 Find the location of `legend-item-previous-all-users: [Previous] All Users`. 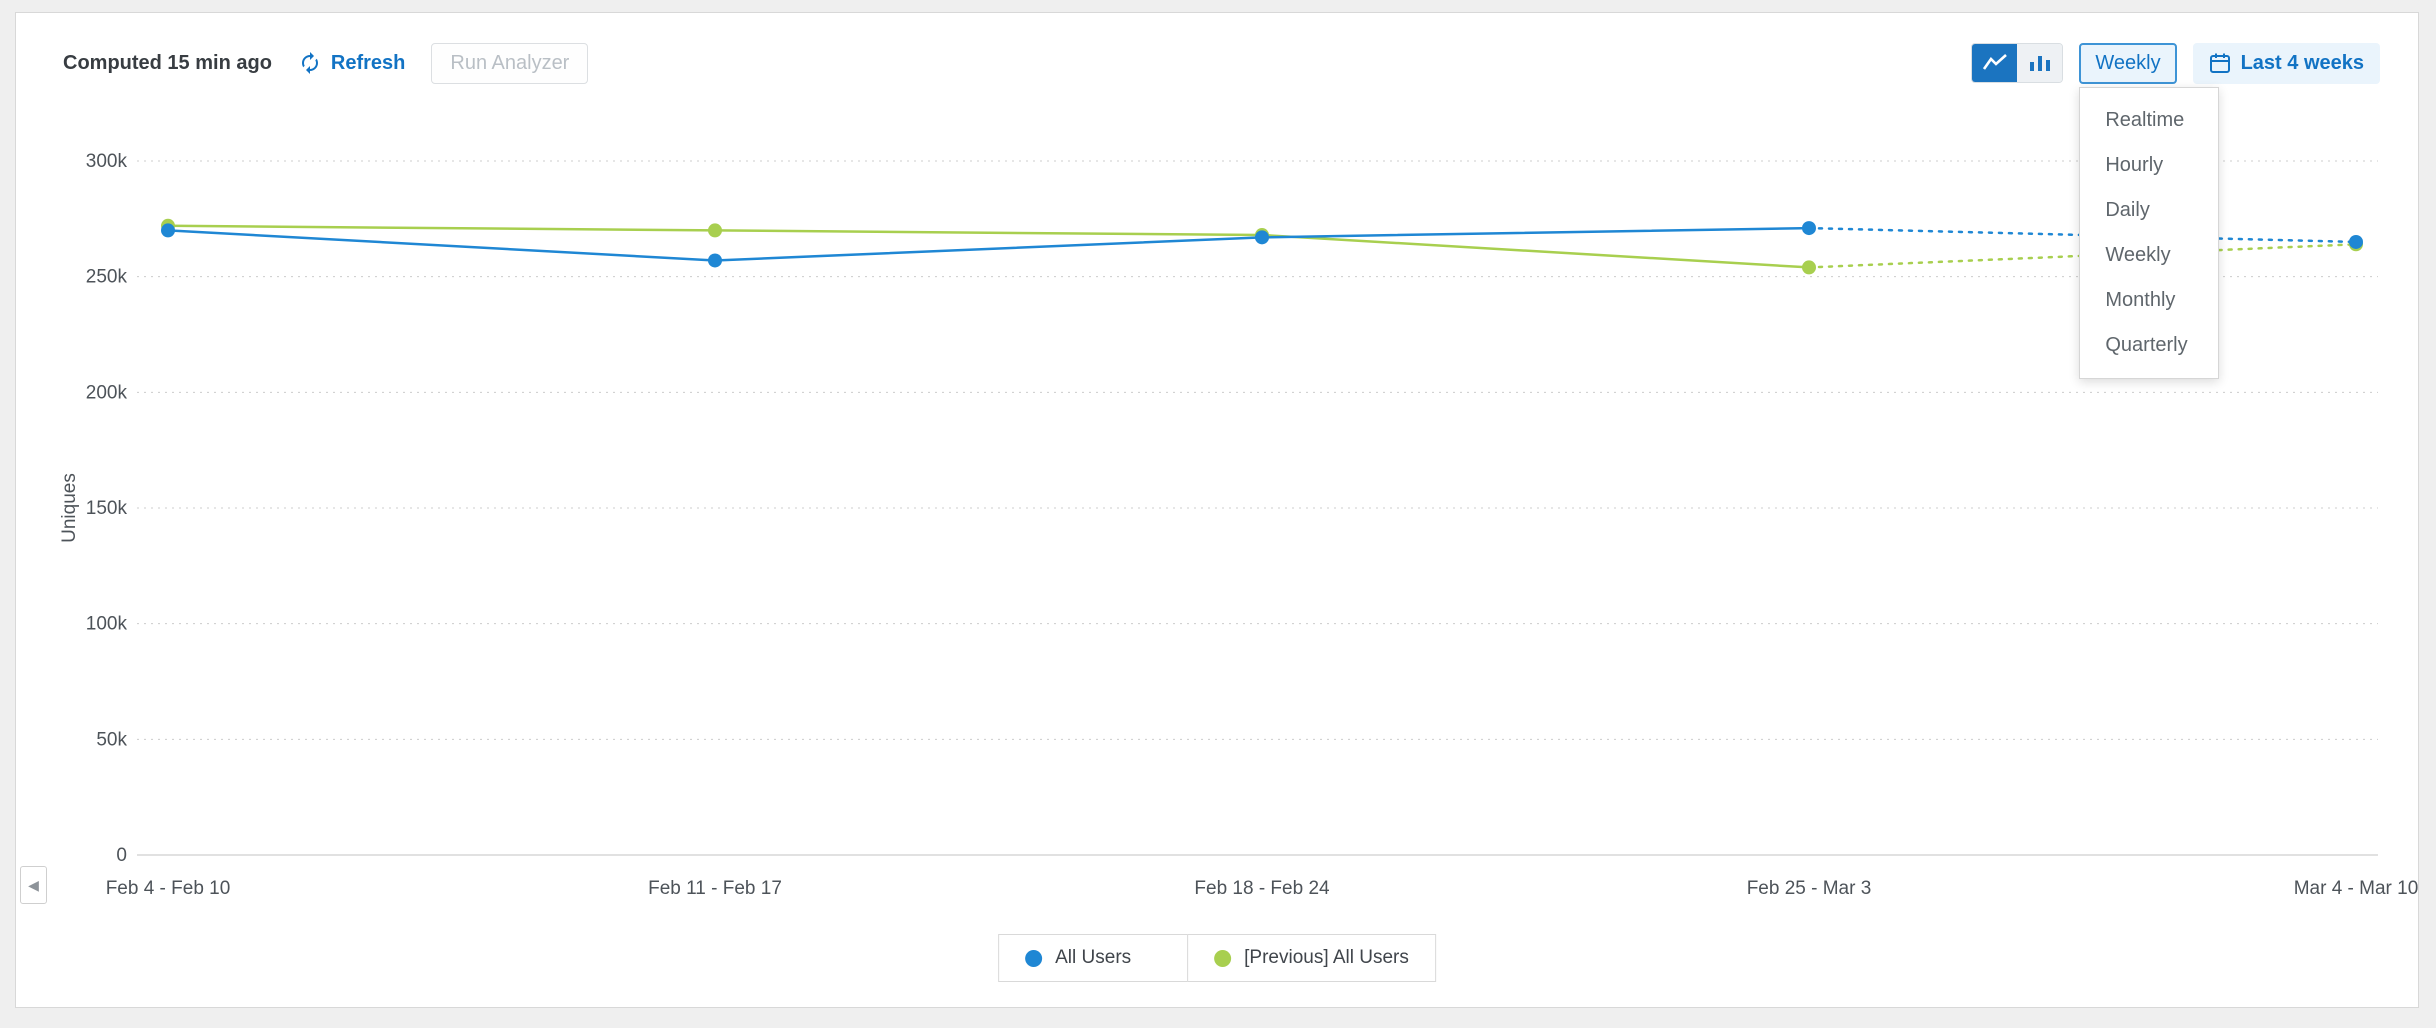

legend-item-previous-all-users: [Previous] All Users is located at coordinates (1311, 958).